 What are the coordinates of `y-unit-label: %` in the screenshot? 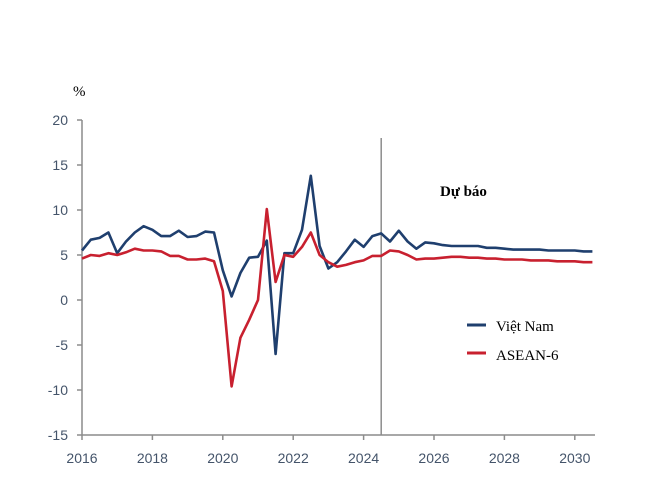 It's located at (79, 92).